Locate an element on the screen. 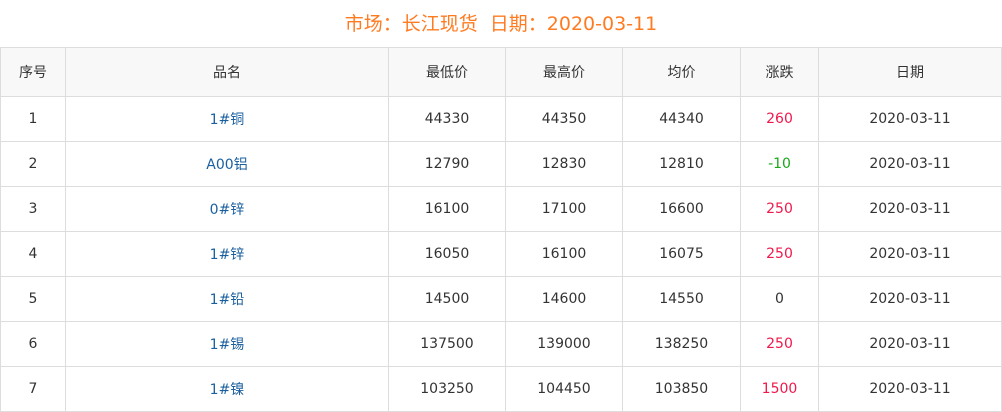  cell-change: 260 is located at coordinates (779, 119).